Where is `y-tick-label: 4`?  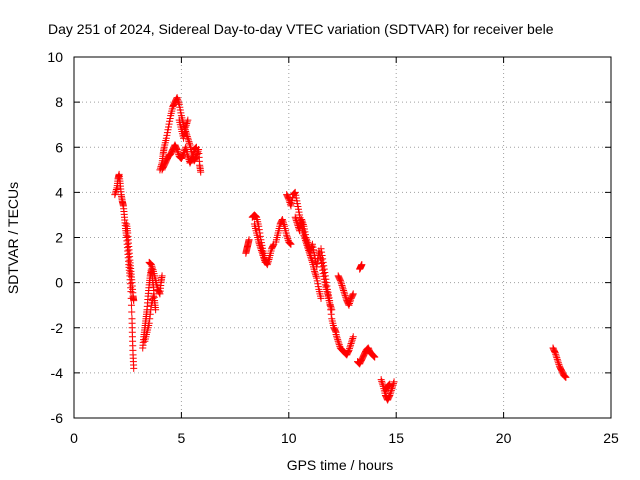
y-tick-label: 4 is located at coordinates (59, 192).